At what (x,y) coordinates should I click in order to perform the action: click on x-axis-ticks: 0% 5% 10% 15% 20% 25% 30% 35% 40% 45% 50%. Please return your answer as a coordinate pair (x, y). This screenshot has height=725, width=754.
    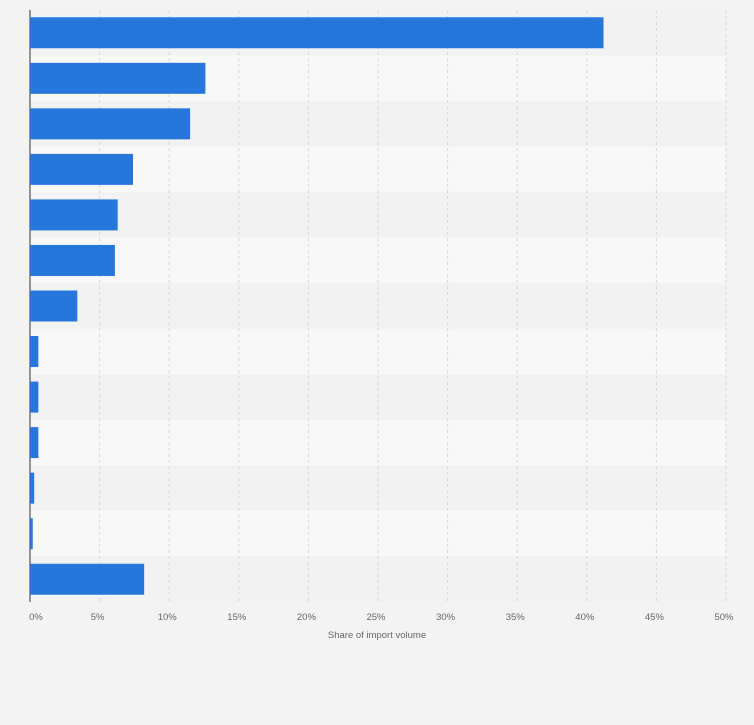
    Looking at the image, I should click on (381, 617).